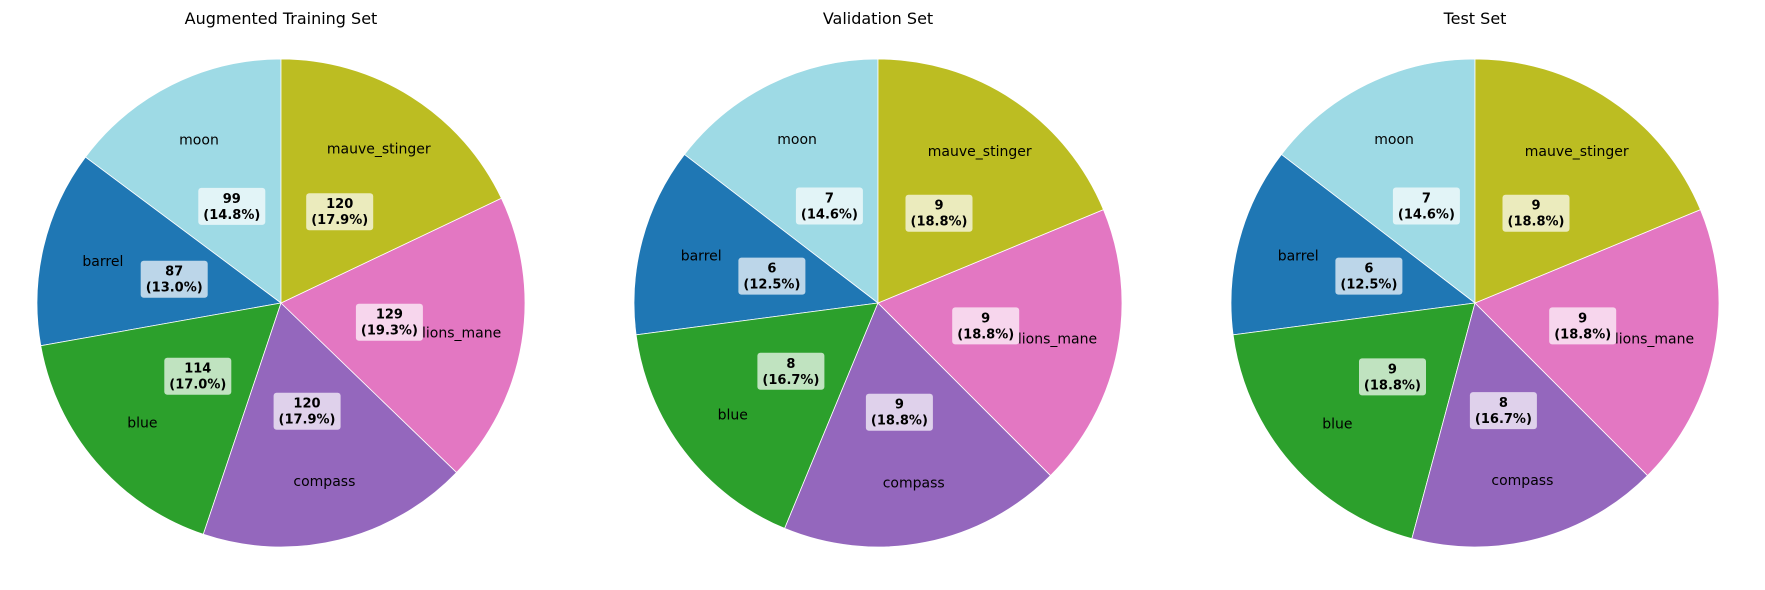 This screenshot has height=590, width=1765. I want to click on chart-title: Test Set, so click(1475, 18).